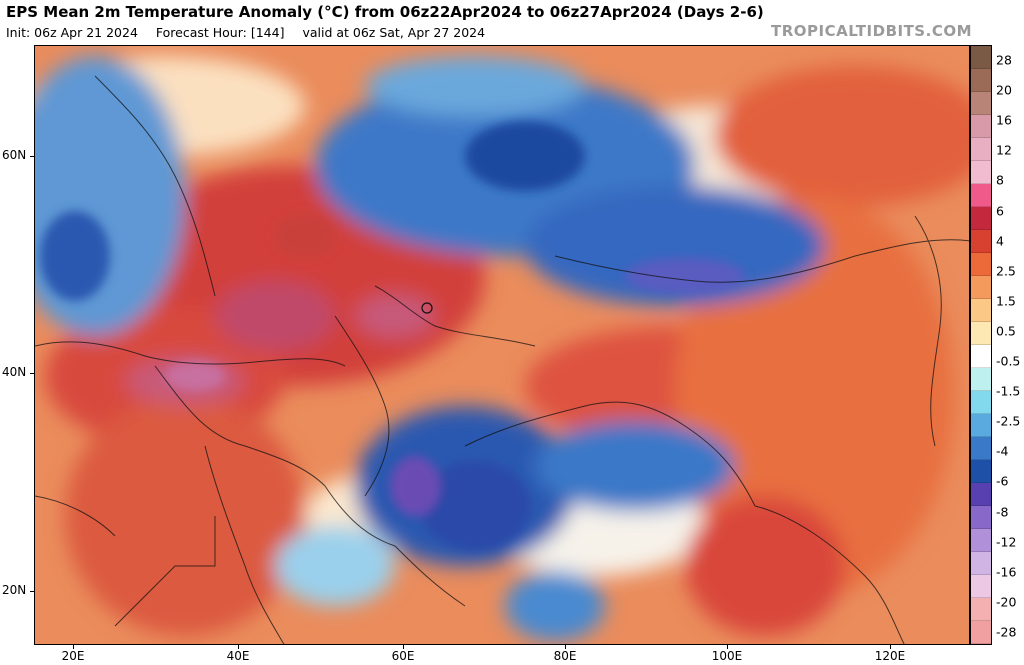 This screenshot has height=665, width=1024. I want to click on lat-label-20n: 20N, so click(14, 590).